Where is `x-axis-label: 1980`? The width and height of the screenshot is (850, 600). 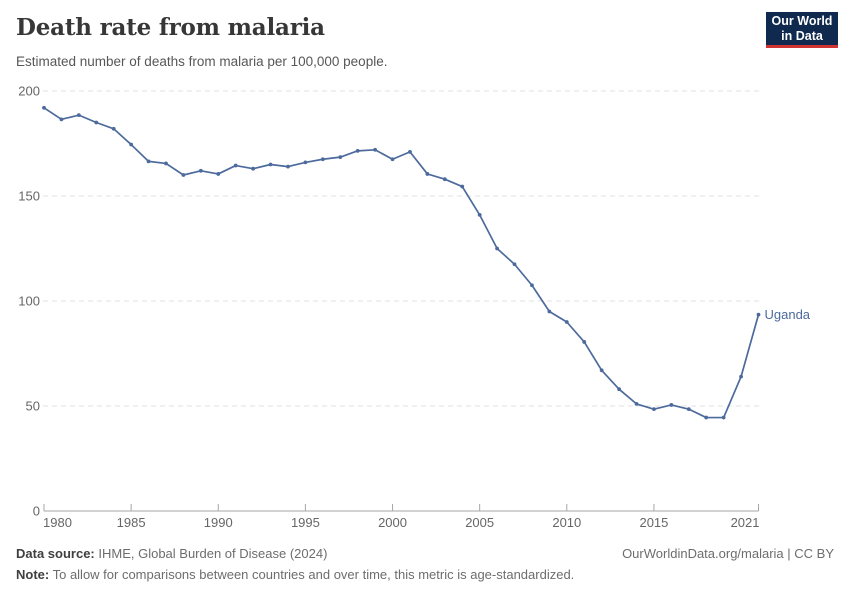 x-axis-label: 1980 is located at coordinates (57, 522).